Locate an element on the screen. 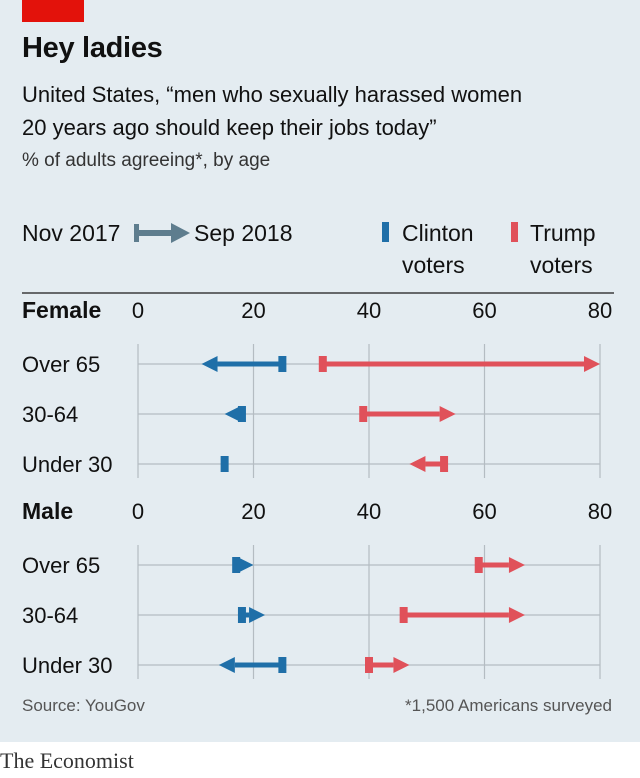 The width and height of the screenshot is (640, 778). legend-clinton-label-2: voters is located at coordinates (433, 265).